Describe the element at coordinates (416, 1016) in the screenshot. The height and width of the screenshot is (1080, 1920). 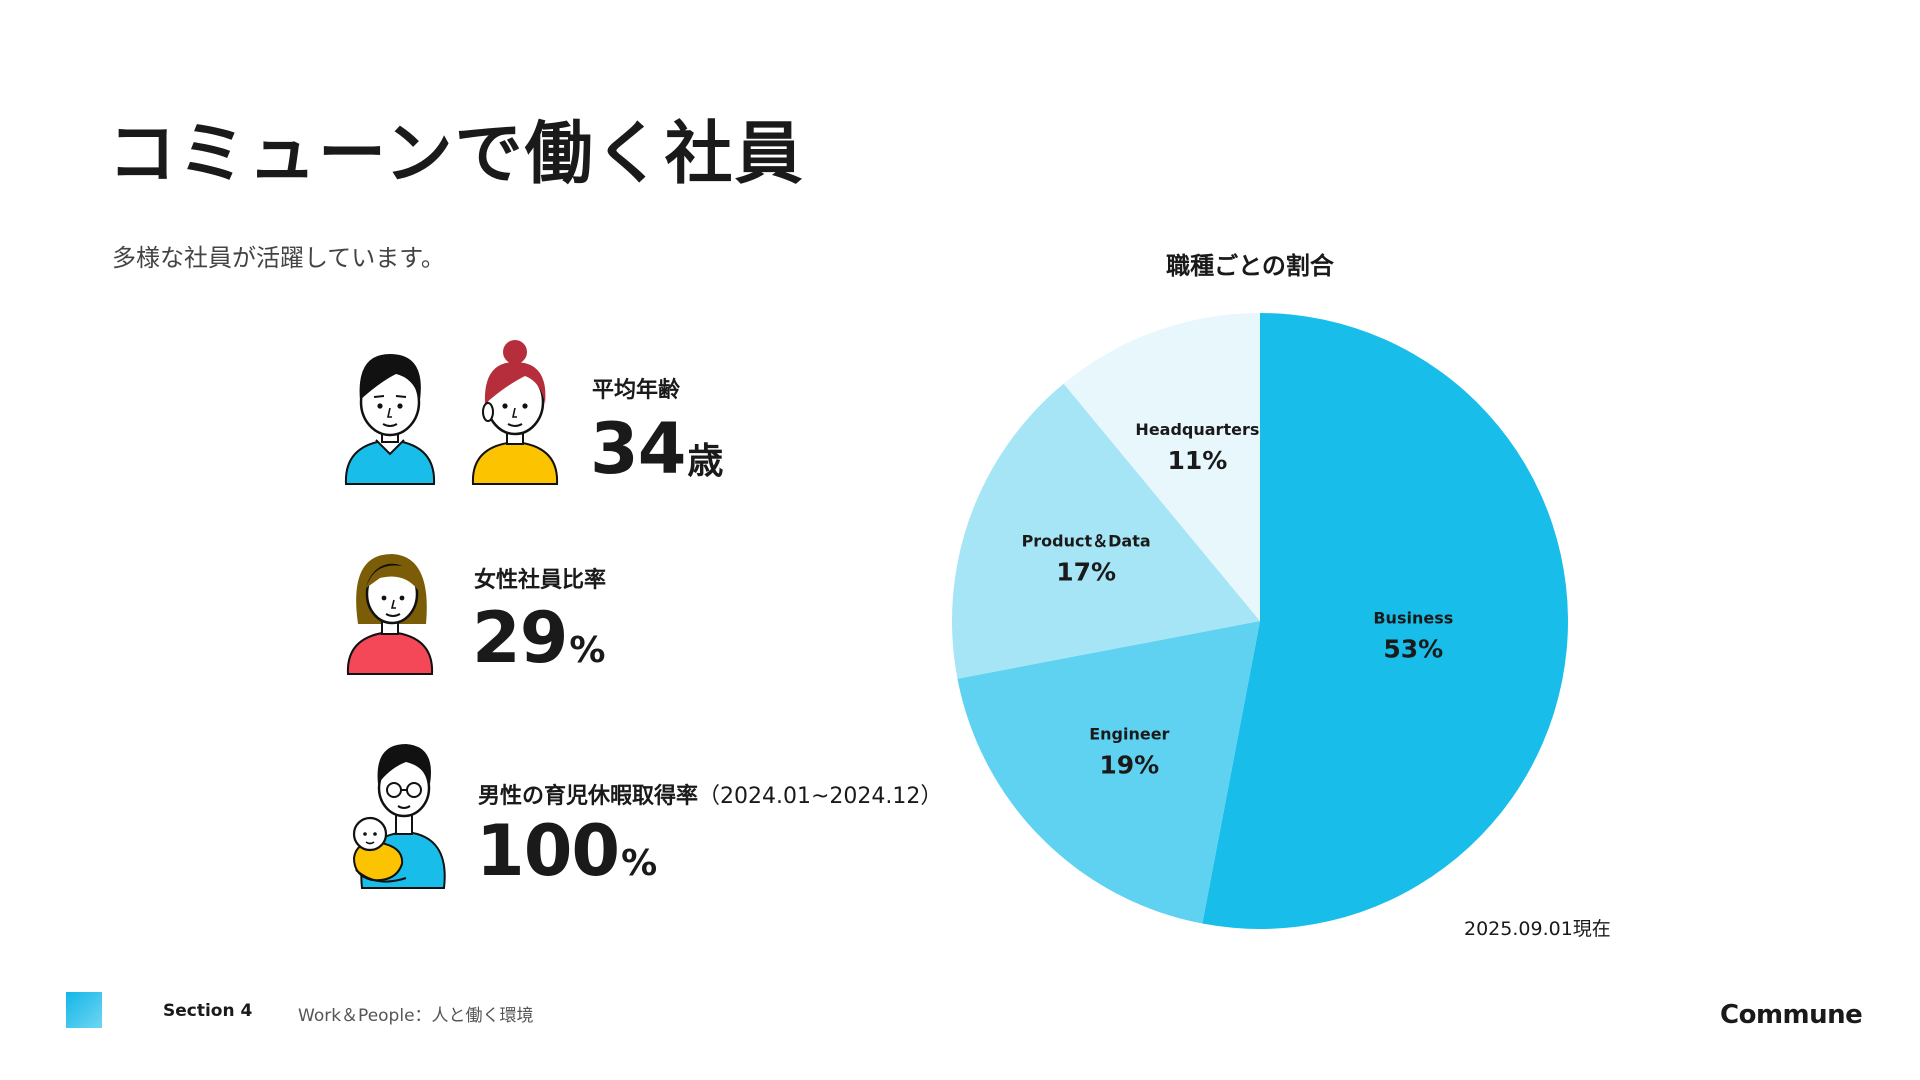
I see `footer-topic: Work＆People：人と働く環境` at that location.